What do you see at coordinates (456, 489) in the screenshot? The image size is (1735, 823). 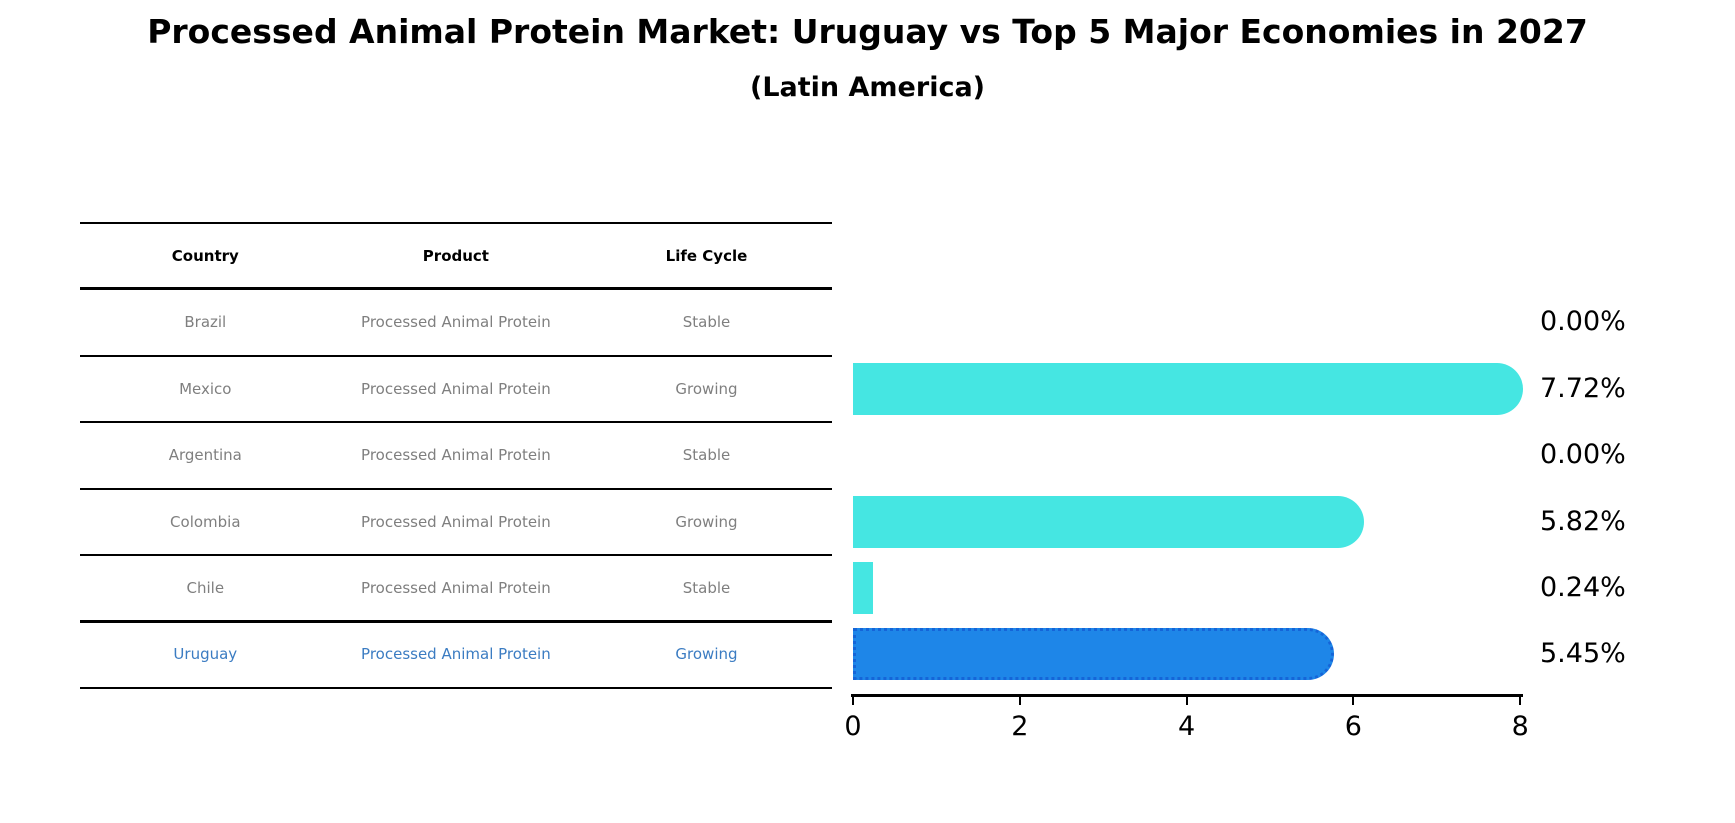 I see `table-rule-row3` at bounding box center [456, 489].